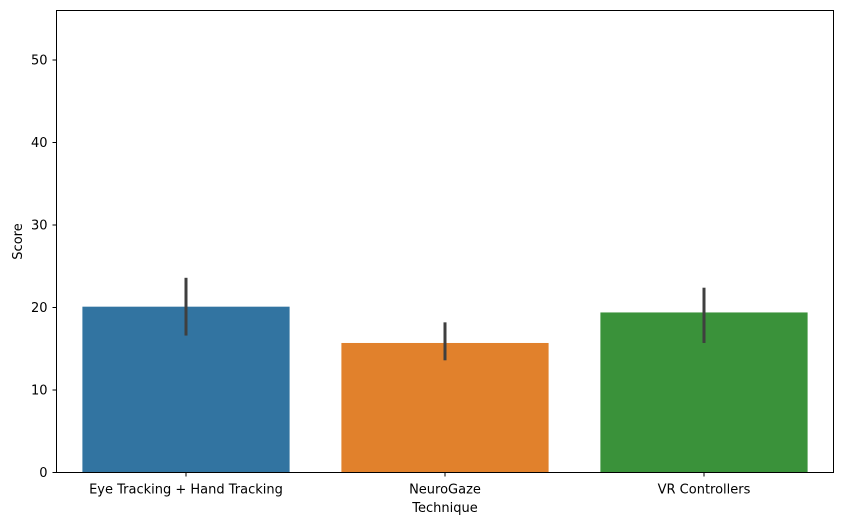  I want to click on y-tick-label-1: 10, so click(39, 391).